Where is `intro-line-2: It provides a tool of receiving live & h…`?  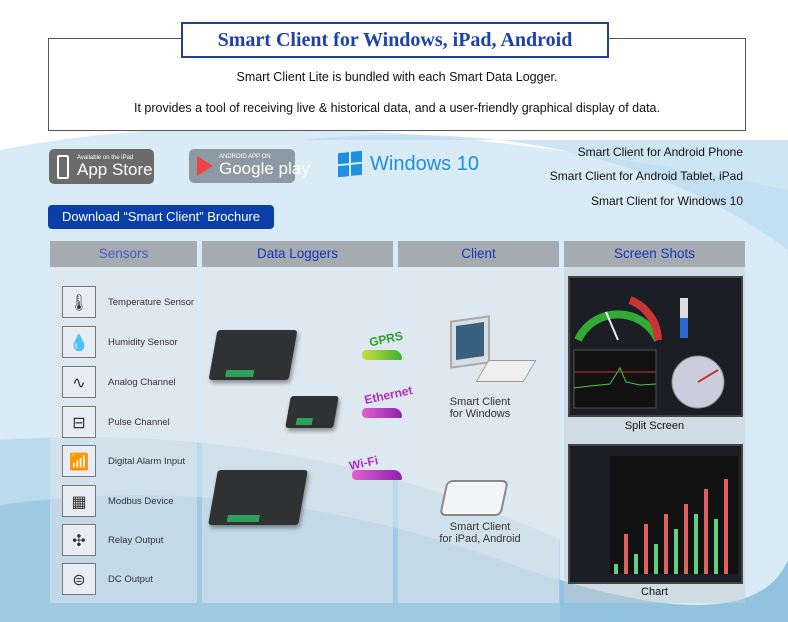 intro-line-2: It provides a tool of receiving live & h… is located at coordinates (397, 108).